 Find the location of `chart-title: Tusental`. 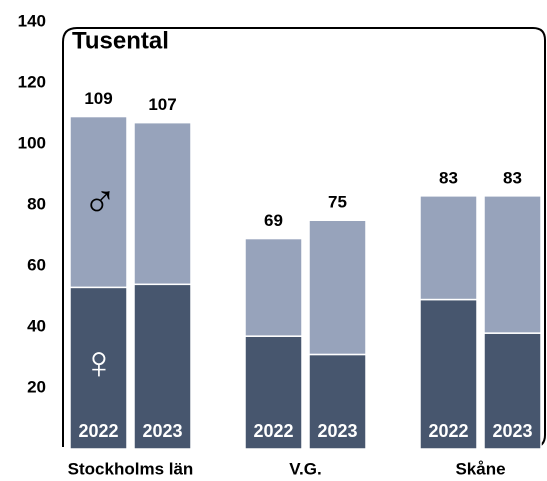

chart-title: Tusental is located at coordinates (120, 40).